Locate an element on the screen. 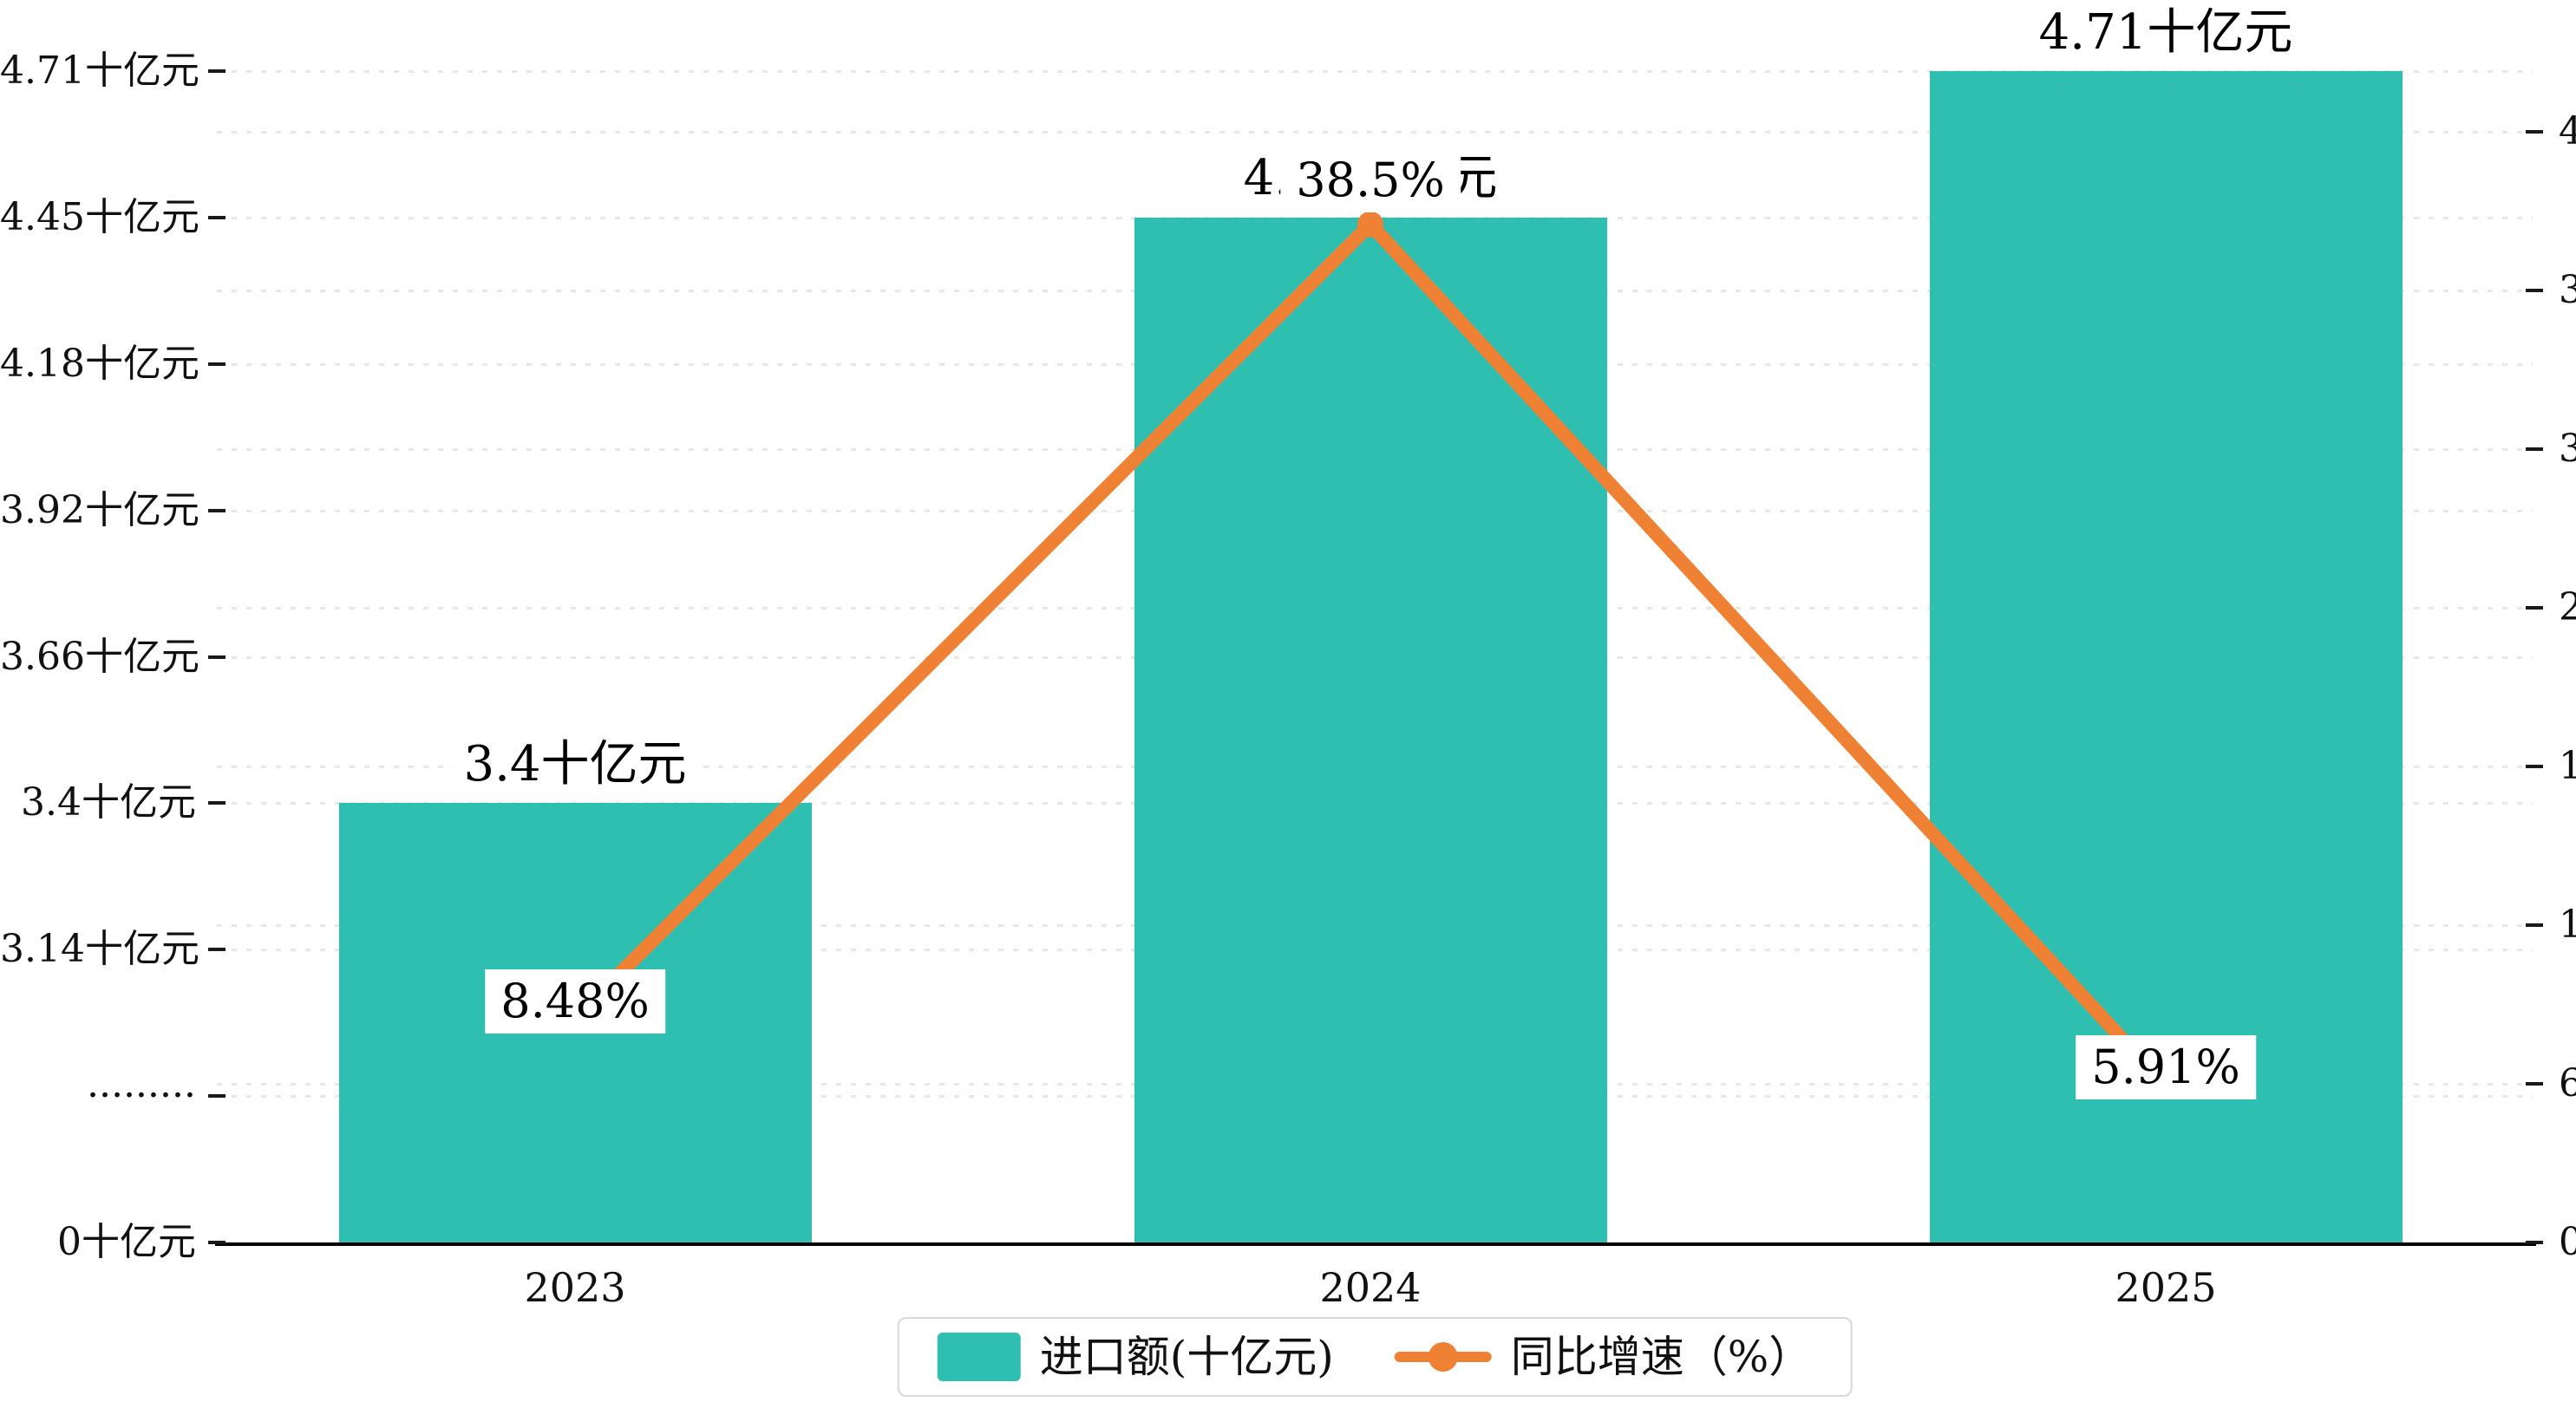  legend-label-growth: 同比增速（%） is located at coordinates (1661, 1357).